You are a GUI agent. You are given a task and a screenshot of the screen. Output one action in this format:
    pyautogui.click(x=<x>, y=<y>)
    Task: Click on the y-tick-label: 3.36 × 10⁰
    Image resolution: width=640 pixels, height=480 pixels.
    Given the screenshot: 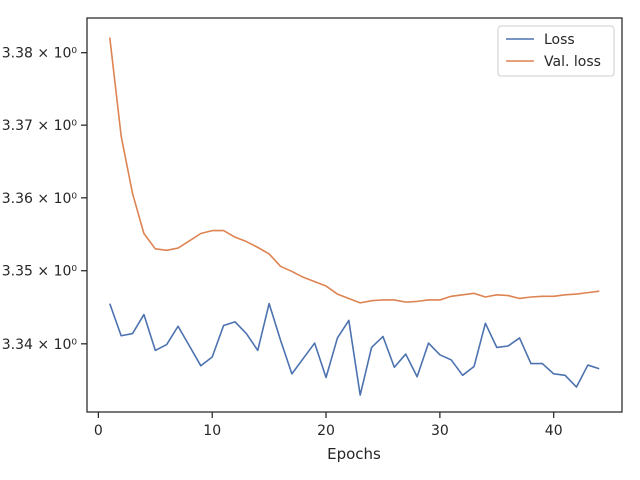 What is the action you would take?
    pyautogui.click(x=40, y=199)
    